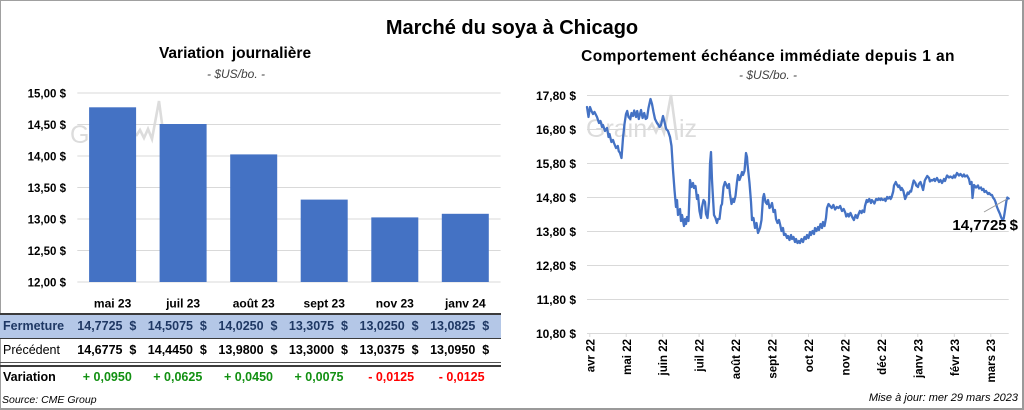 The height and width of the screenshot is (410, 1024). I want to click on svg-text: avr 22, so click(591, 355).